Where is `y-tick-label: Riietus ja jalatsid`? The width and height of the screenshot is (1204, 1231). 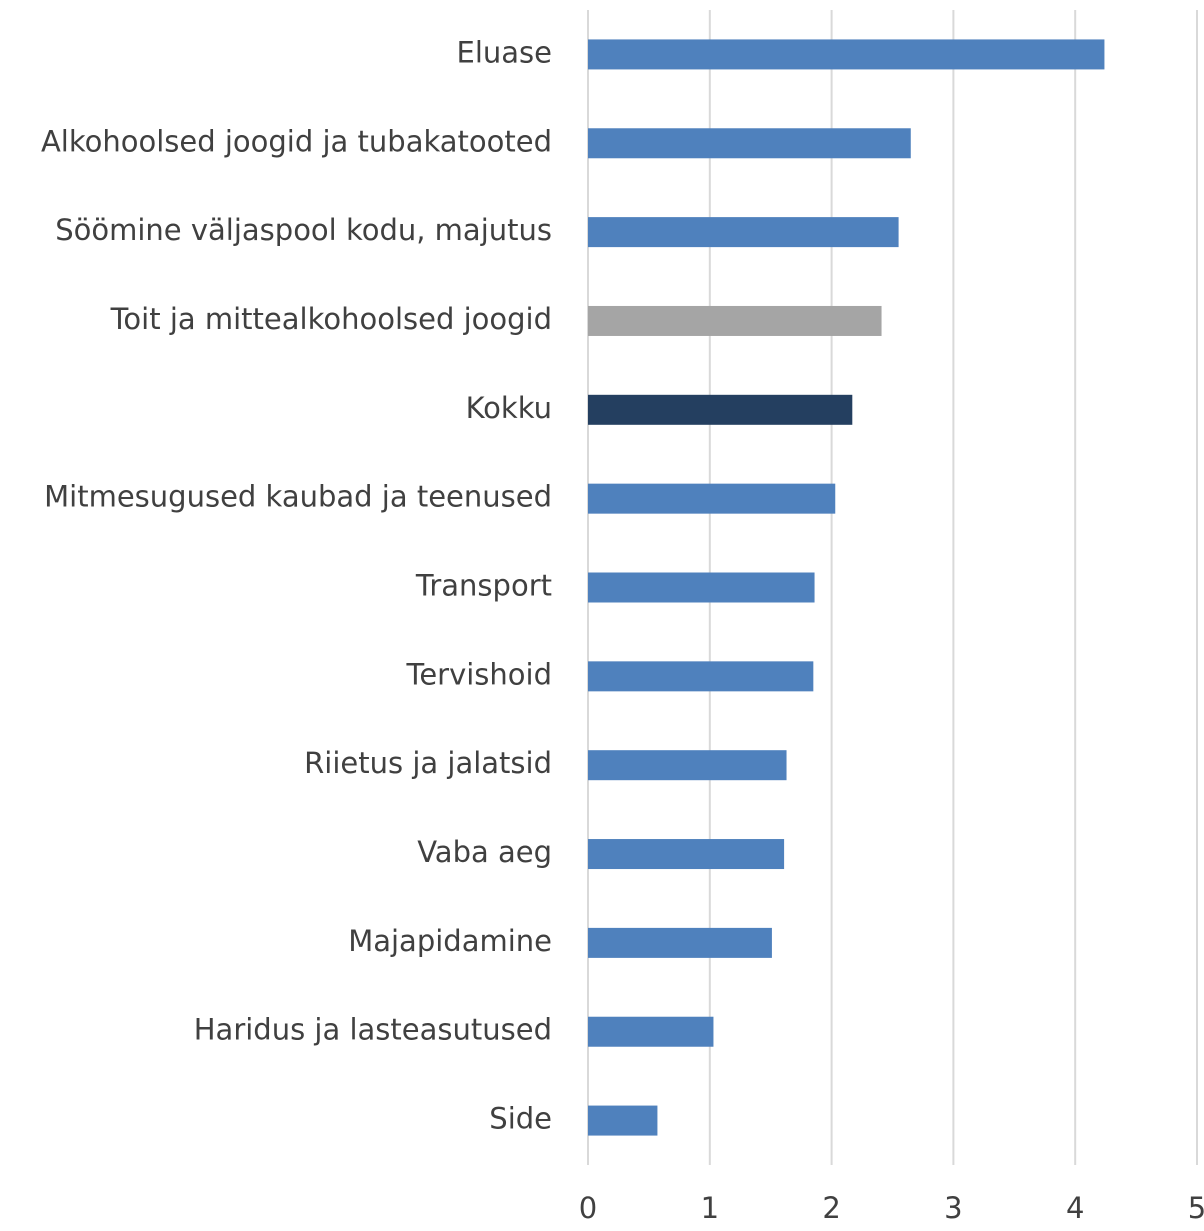
y-tick-label: Riietus ja jalatsid is located at coordinates (428, 763).